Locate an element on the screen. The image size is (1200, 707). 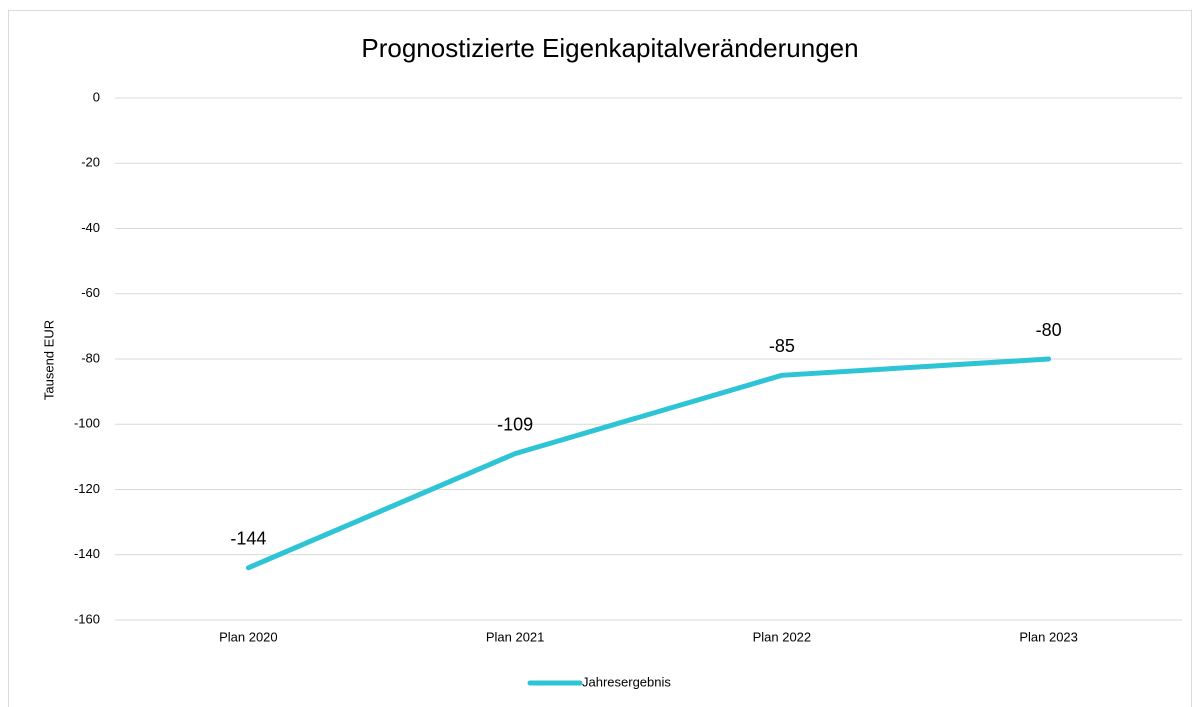
y-tick-label: -140 is located at coordinates (87, 553).